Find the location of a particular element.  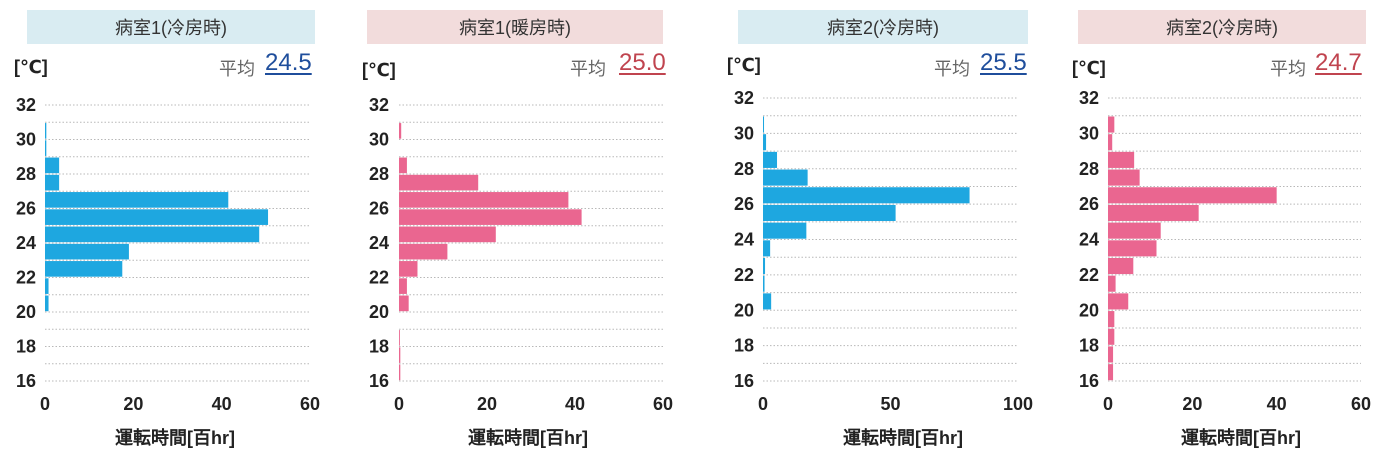

chart-title: 病室1(冷房時) is located at coordinates (171, 27).